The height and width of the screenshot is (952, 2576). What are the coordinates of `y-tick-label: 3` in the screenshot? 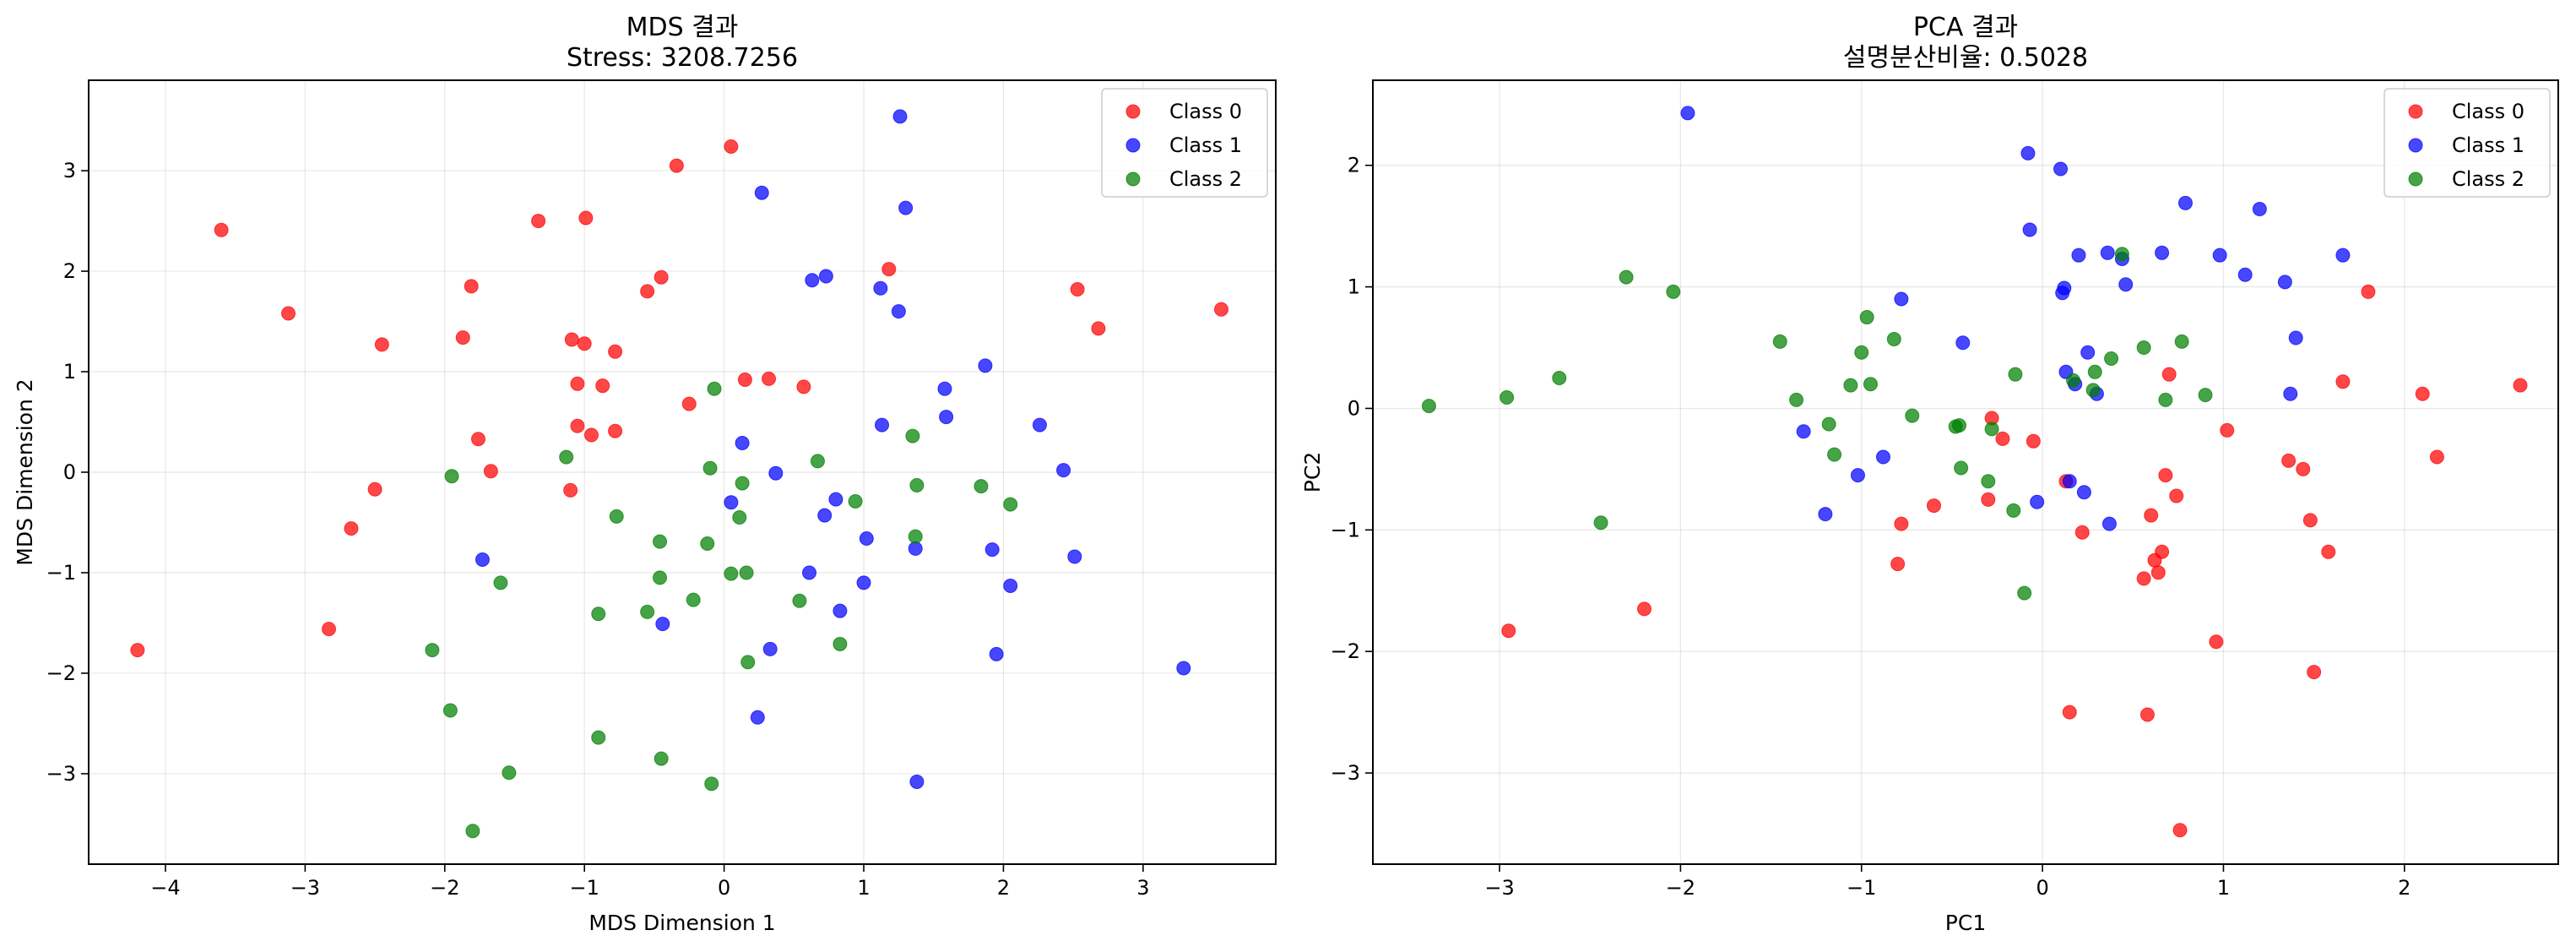 It's located at (69, 170).